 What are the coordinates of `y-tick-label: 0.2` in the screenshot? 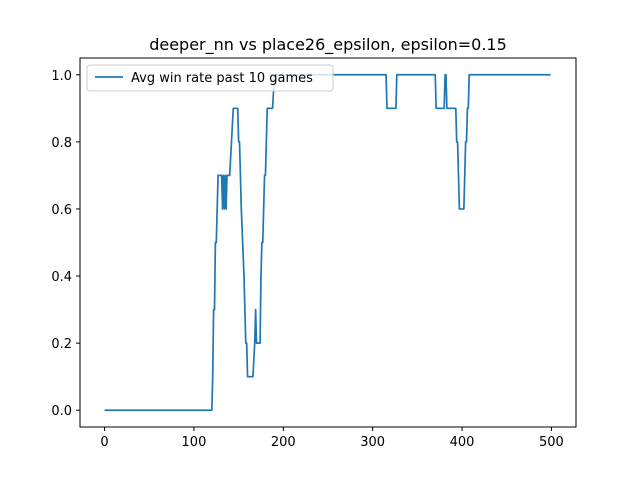 It's located at (61, 344).